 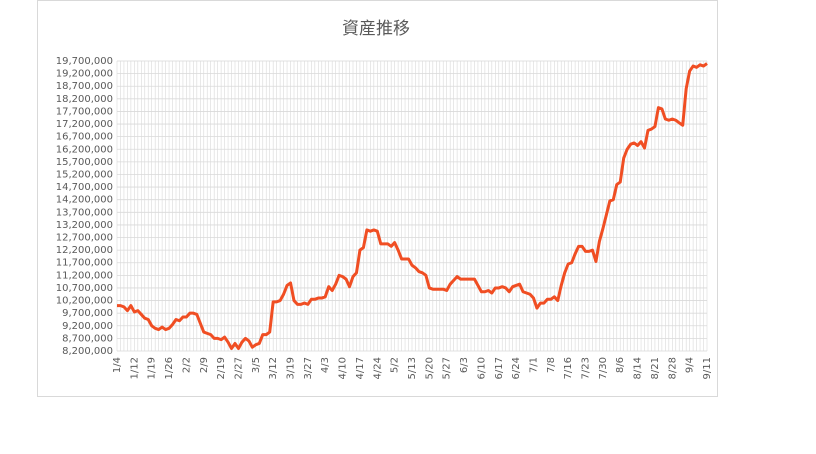 I want to click on x-tick-label: 1/19, so click(x=152, y=368).